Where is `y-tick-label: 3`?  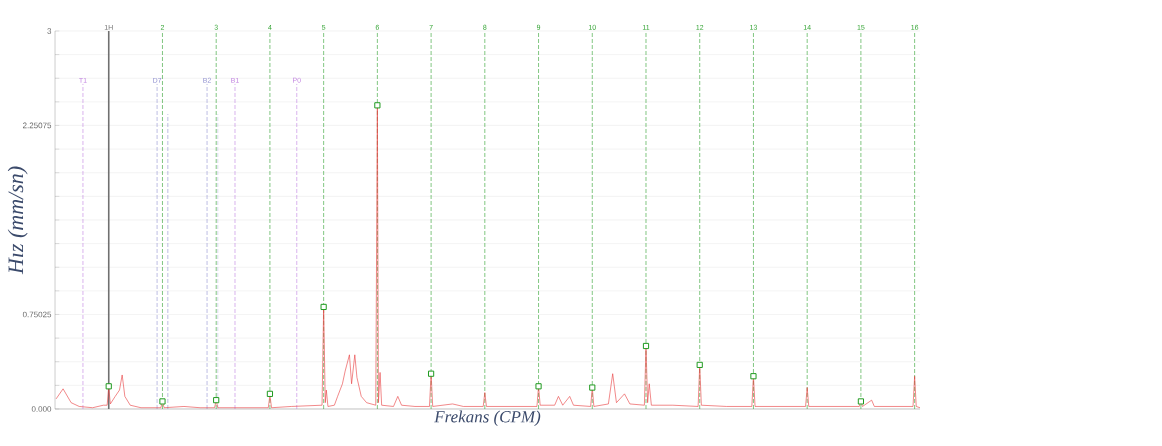 y-tick-label: 3 is located at coordinates (49, 31).